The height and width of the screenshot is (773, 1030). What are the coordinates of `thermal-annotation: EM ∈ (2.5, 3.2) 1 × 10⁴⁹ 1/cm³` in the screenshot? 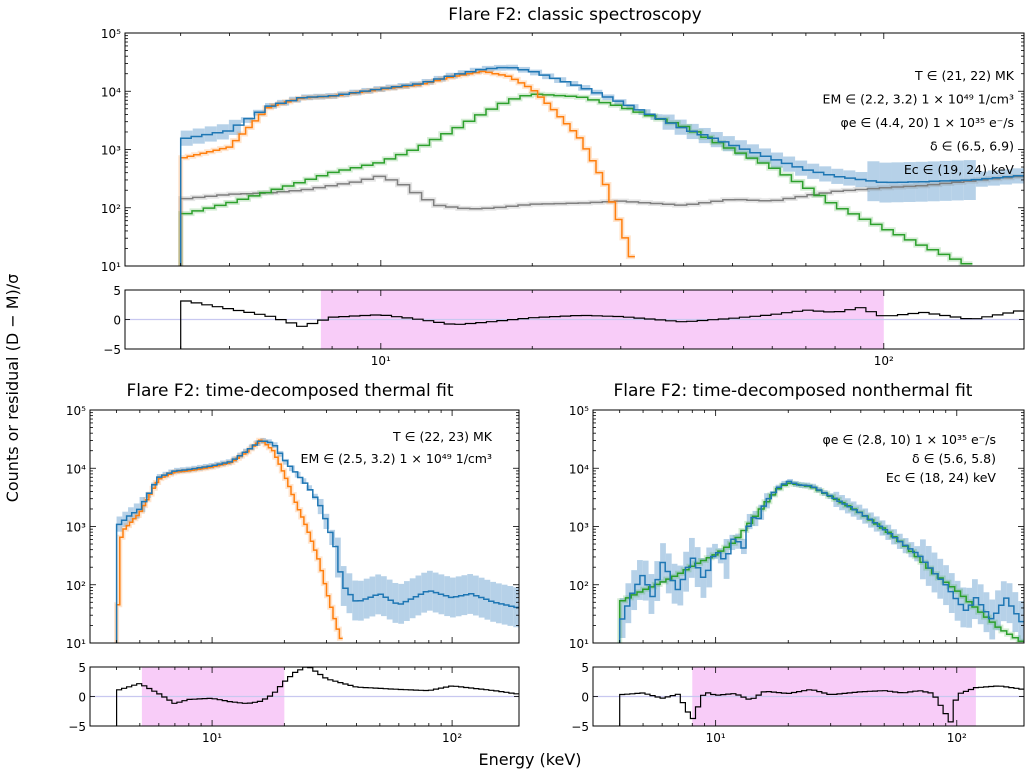 It's located at (396, 458).